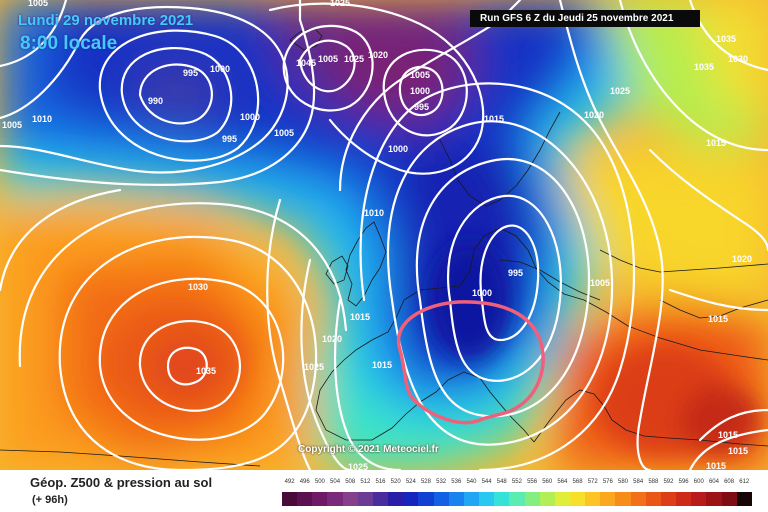  What do you see at coordinates (69, 43) in the screenshot?
I see `forecast-local-time: 8:00 locale` at bounding box center [69, 43].